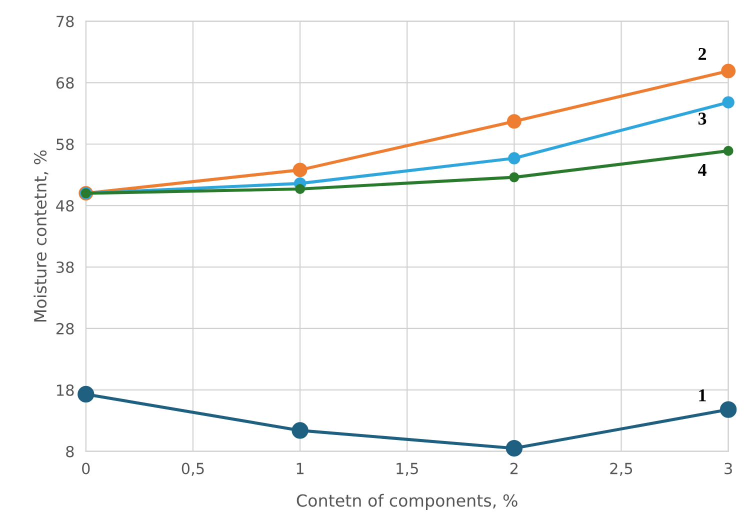  What do you see at coordinates (193, 469) in the screenshot?
I see `x-tick-label: 0,5` at bounding box center [193, 469].